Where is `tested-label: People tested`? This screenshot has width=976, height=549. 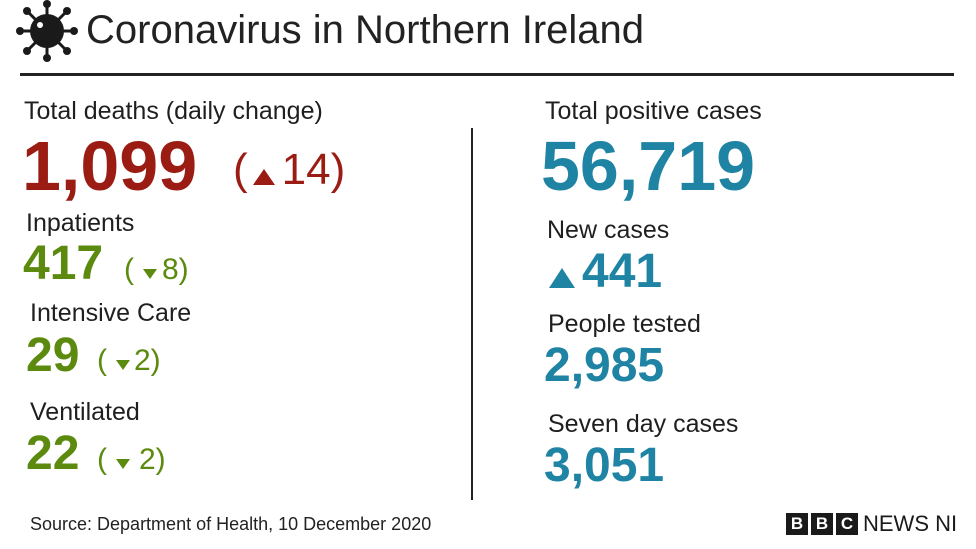
tested-label: People tested is located at coordinates (624, 324).